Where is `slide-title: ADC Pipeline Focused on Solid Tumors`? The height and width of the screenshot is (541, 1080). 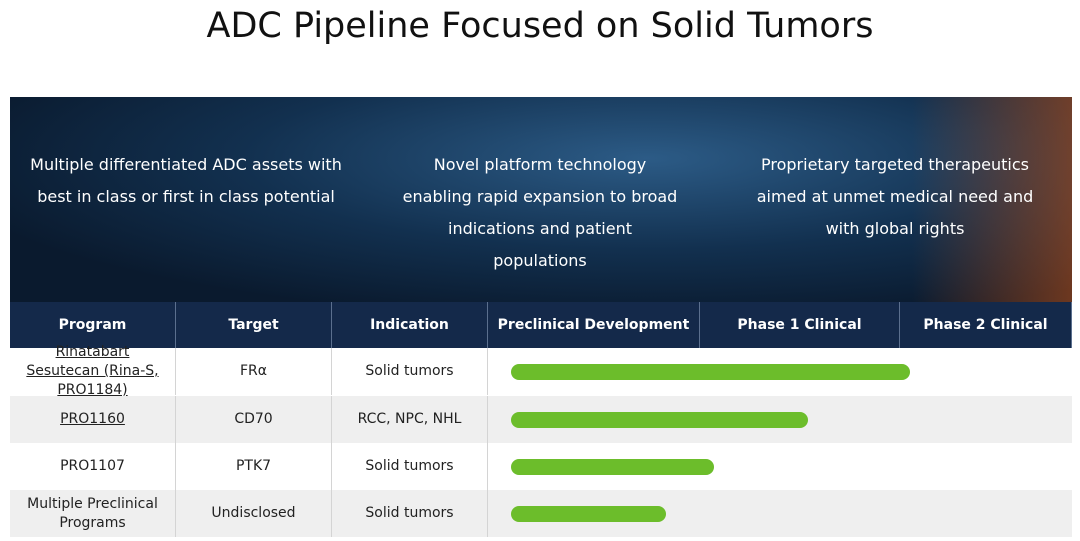
slide-title: ADC Pipeline Focused on Solid Tumors is located at coordinates (540, 26).